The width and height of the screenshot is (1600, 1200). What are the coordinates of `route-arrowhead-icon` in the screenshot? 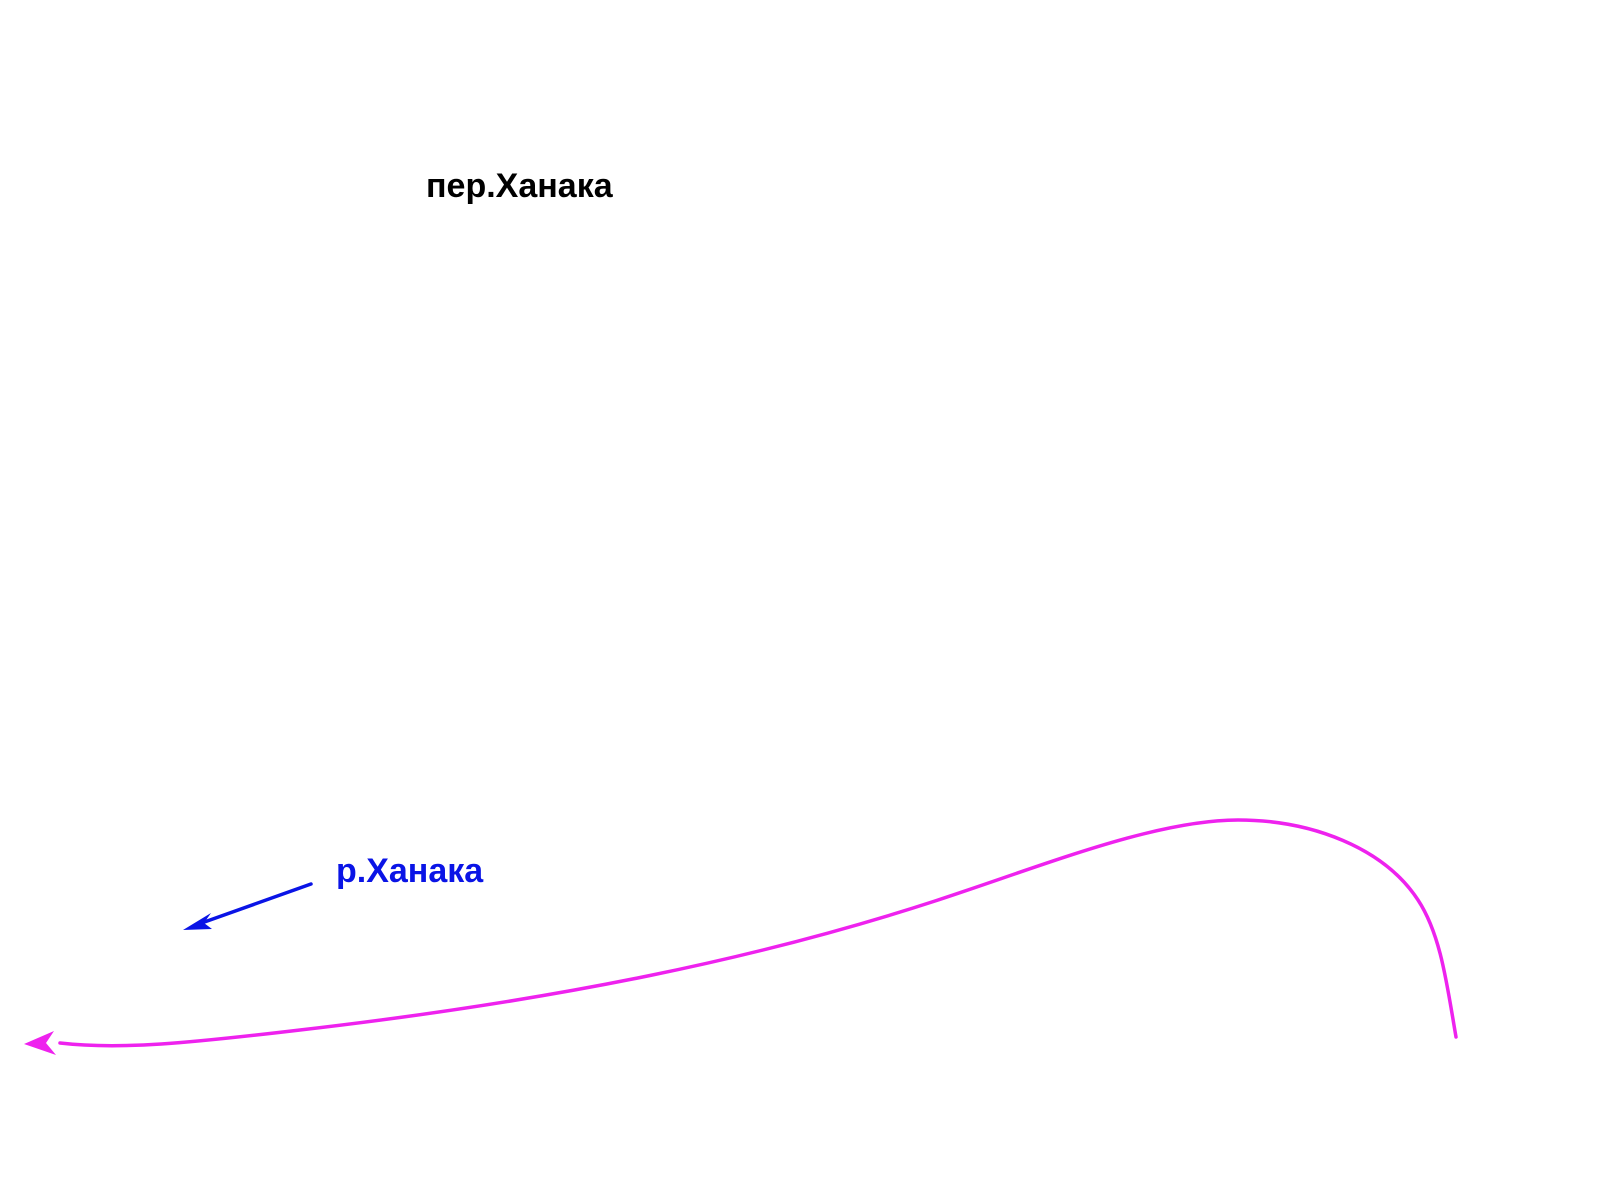 It's located at (40, 1043).